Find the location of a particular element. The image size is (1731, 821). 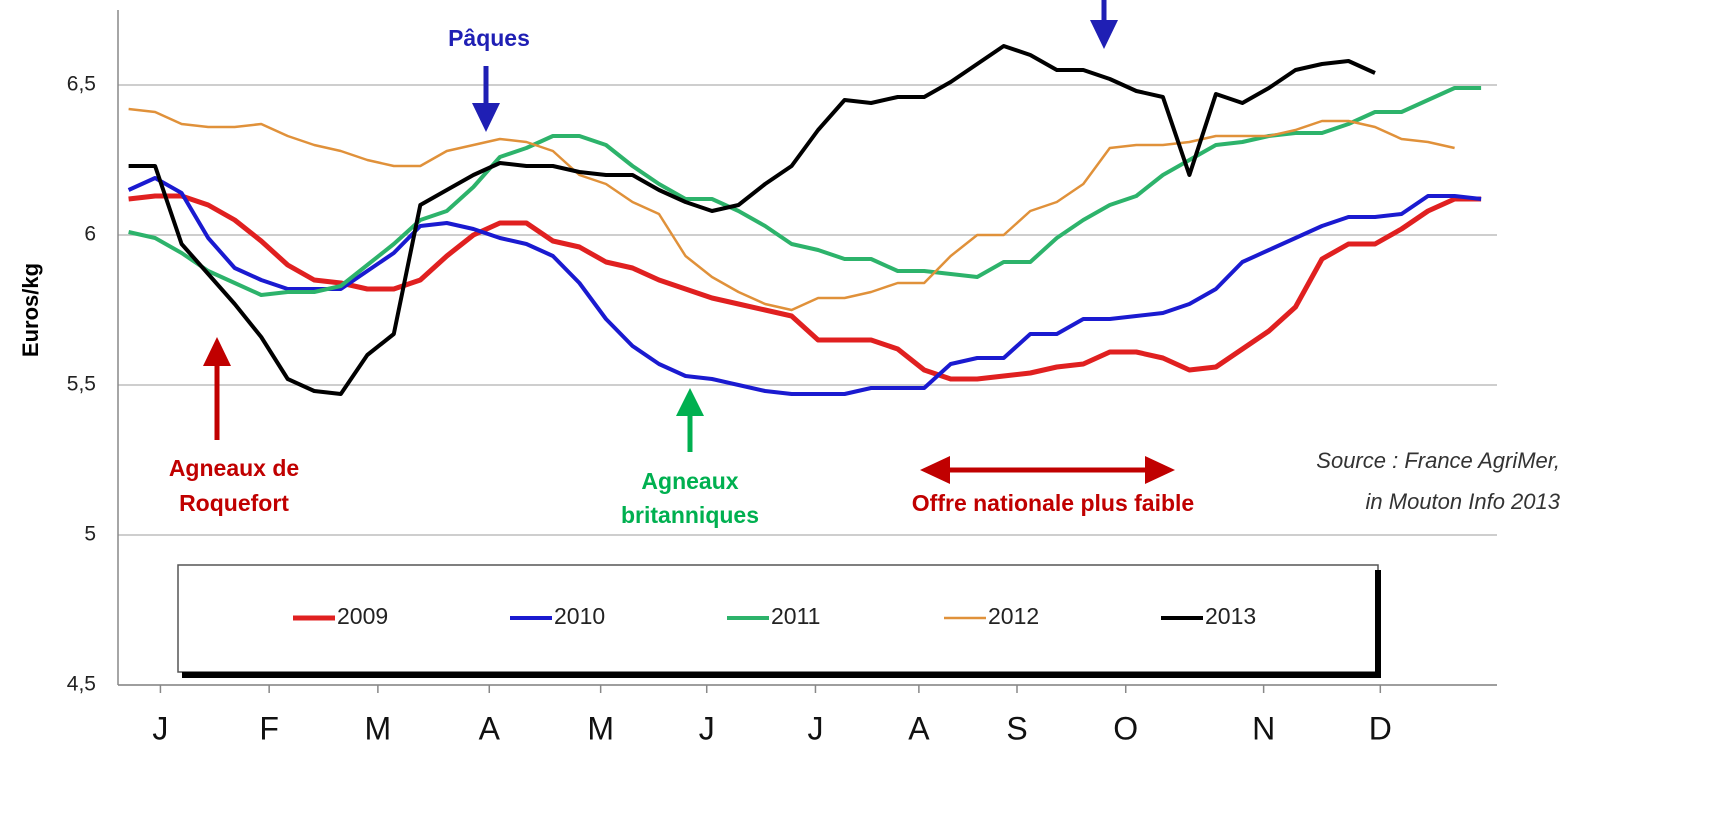

legend: 2009 2010 2011 2012 2013 is located at coordinates (774, 616).